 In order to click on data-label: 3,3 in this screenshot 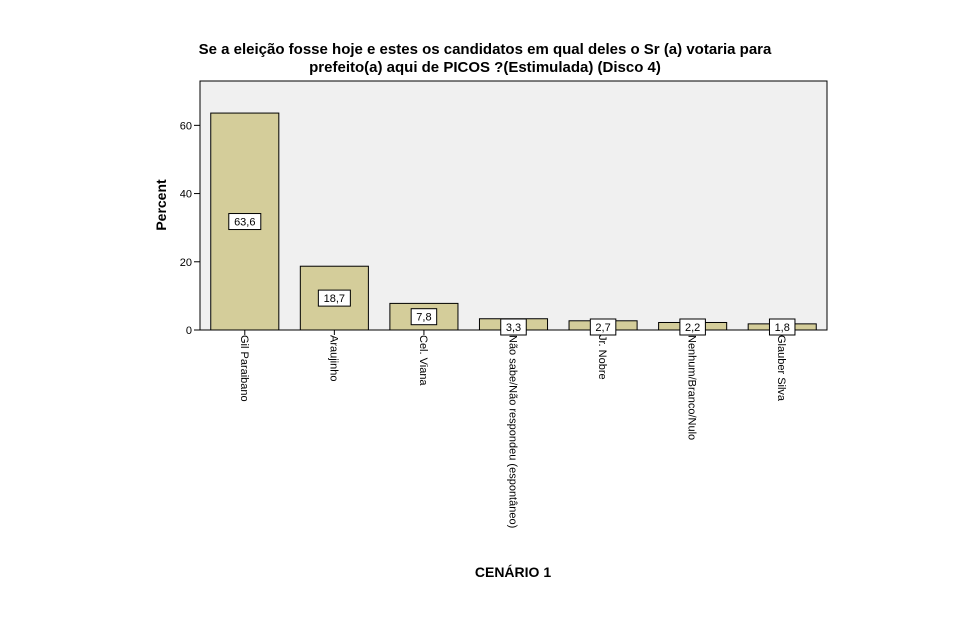, I will do `click(513, 328)`.